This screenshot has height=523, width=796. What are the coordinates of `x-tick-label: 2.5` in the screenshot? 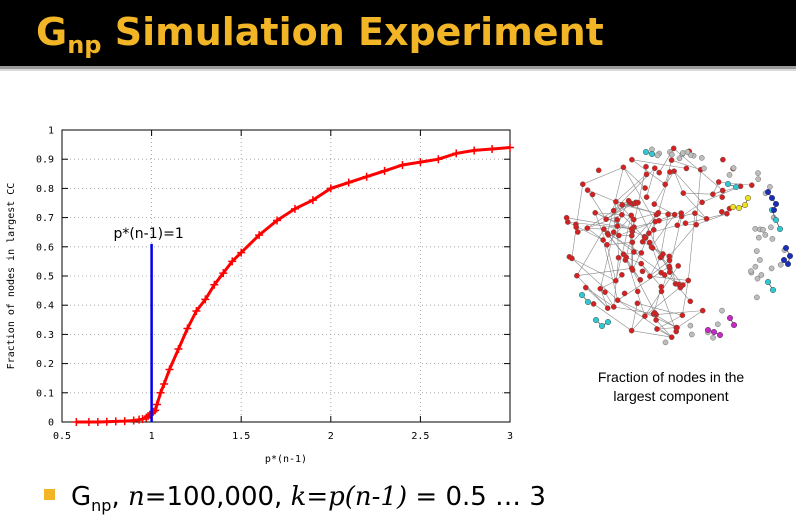 It's located at (420, 436).